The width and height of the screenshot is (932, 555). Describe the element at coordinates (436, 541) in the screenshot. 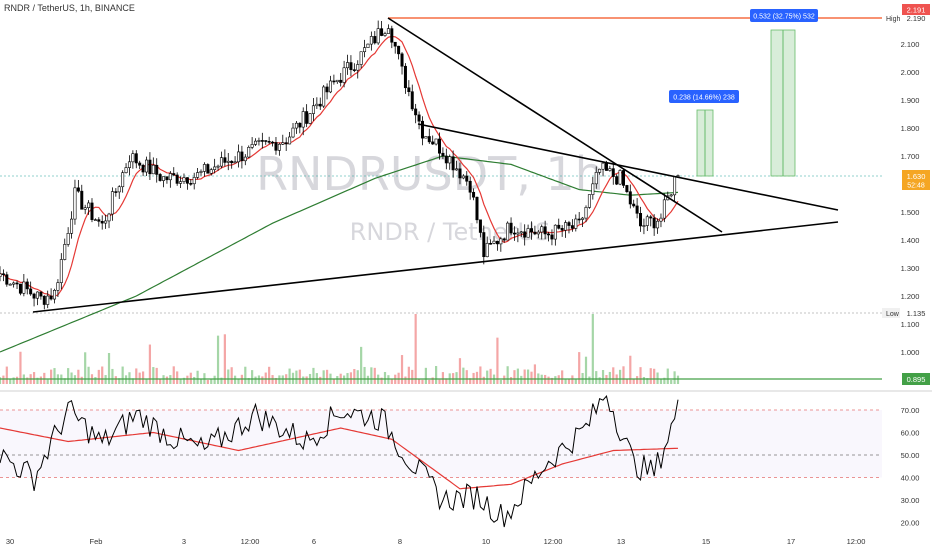

I see `time-axis: 30 Feb 3 12:00 6 8 10 12:00 13 15 17 12:00` at that location.